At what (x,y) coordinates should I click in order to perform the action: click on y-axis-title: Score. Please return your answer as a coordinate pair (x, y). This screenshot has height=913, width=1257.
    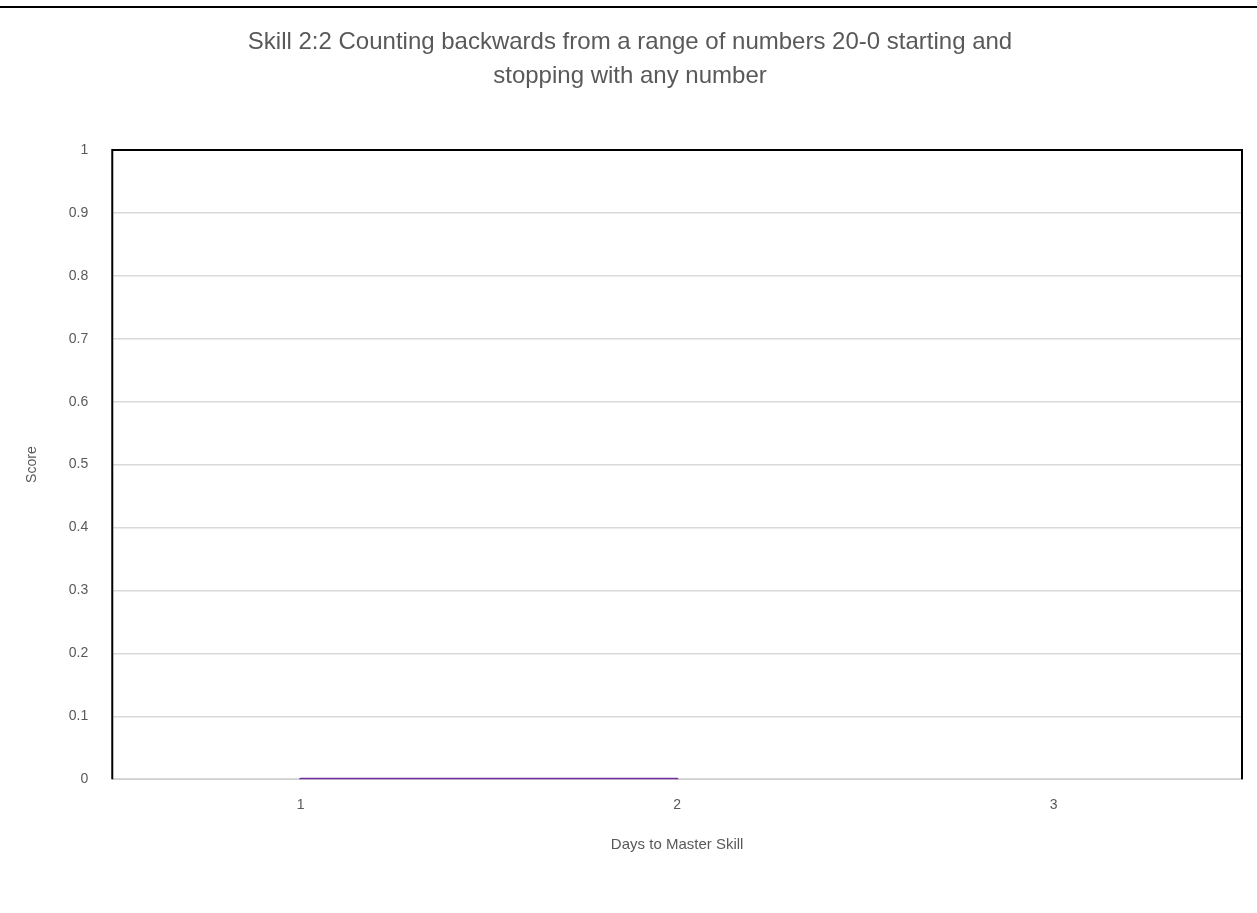
    Looking at the image, I should click on (31, 464).